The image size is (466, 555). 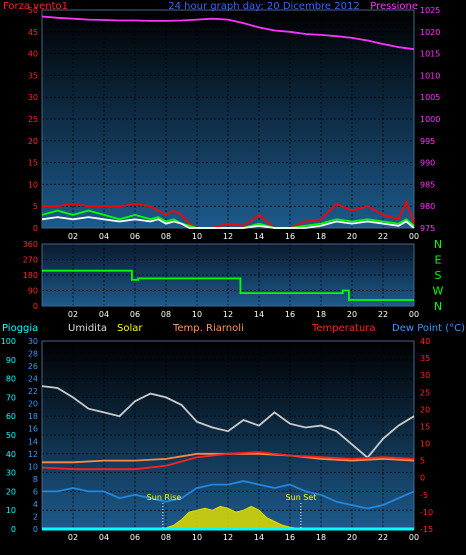 What do you see at coordinates (33, 416) in the screenshot?
I see `y-tick-mid: 18` at bounding box center [33, 416].